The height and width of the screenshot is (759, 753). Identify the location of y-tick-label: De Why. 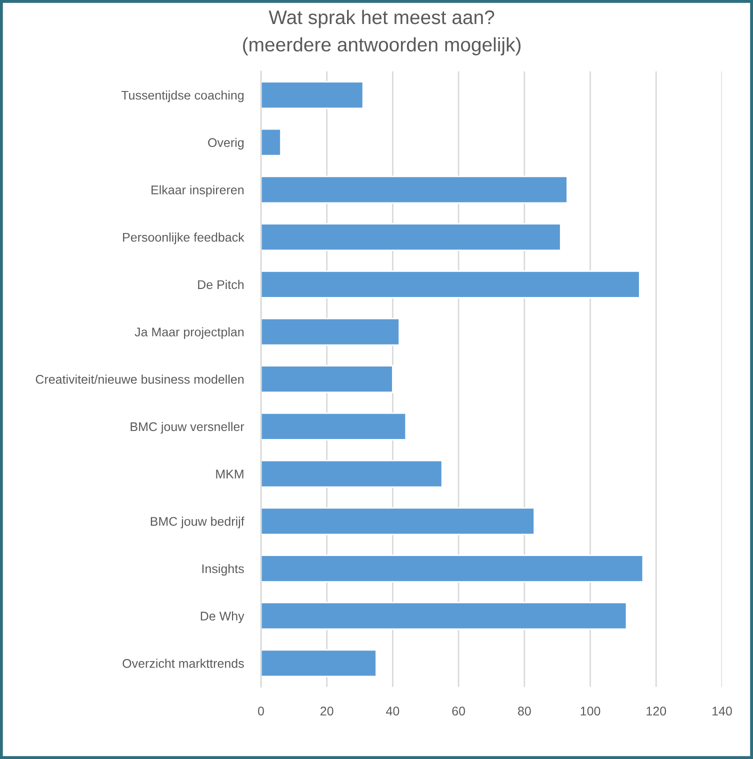
(222, 617).